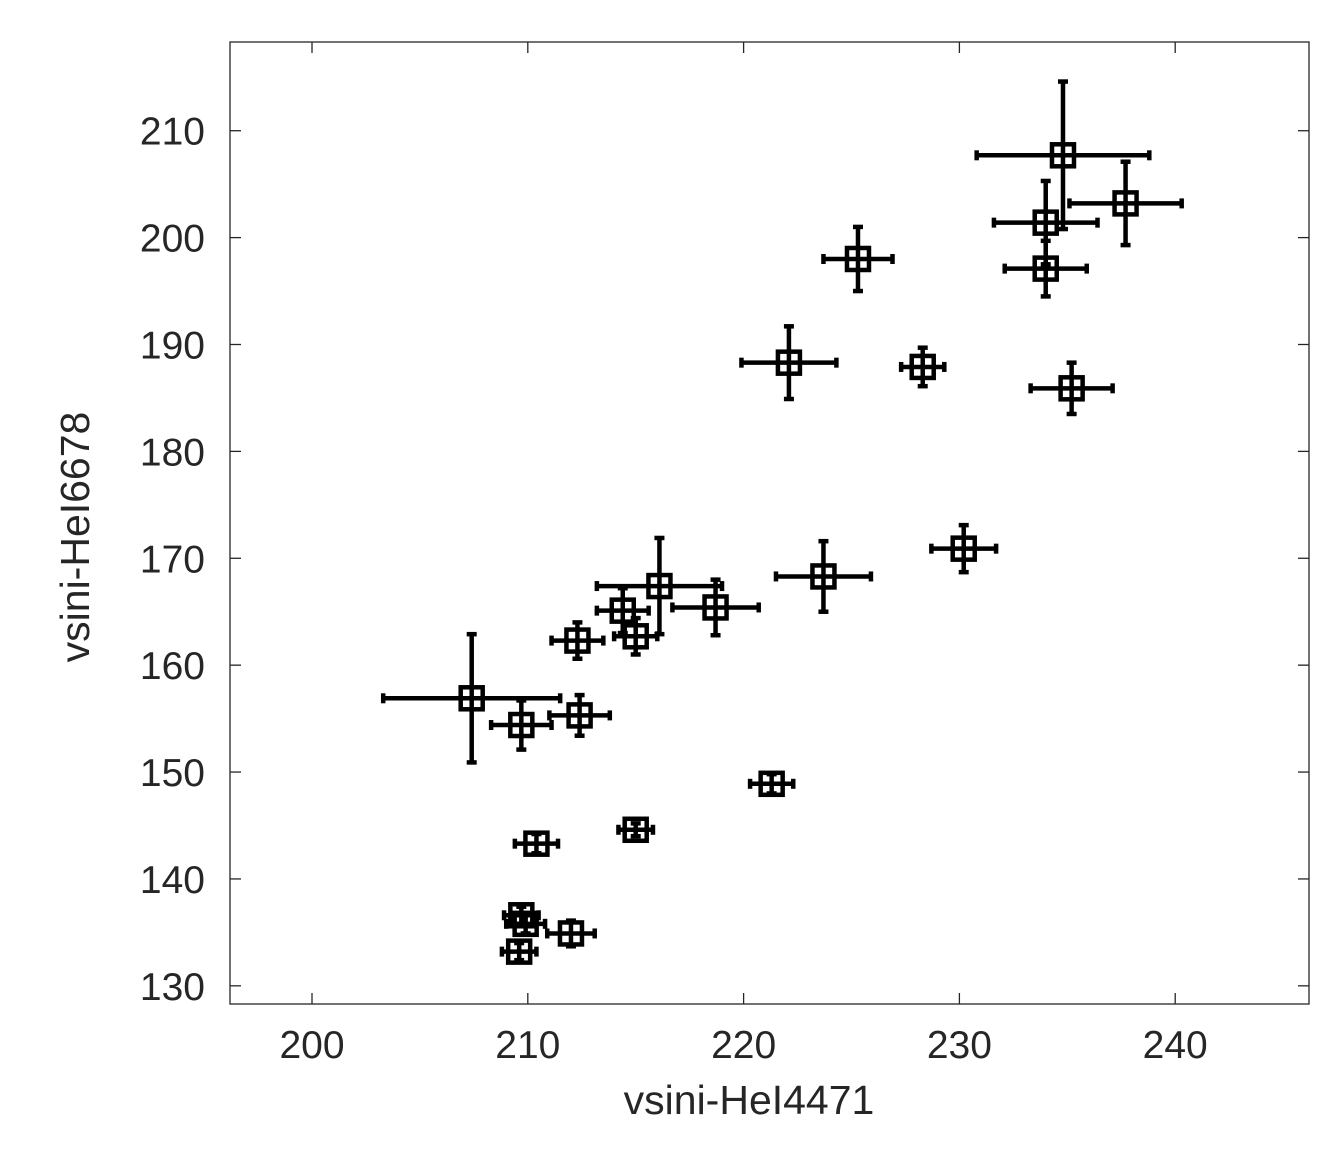 The height and width of the screenshot is (1163, 1341). I want to click on y-tick-label: 130, so click(172, 987).